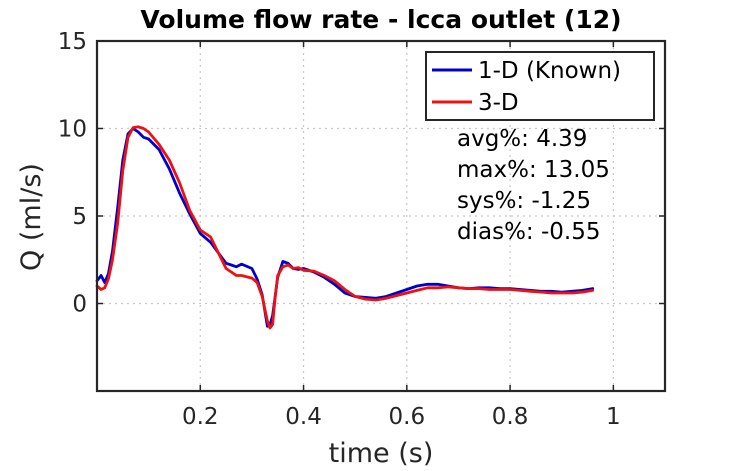 The image size is (735, 471). Describe the element at coordinates (381, 453) in the screenshot. I see `x-axis-label: time (s)` at that location.